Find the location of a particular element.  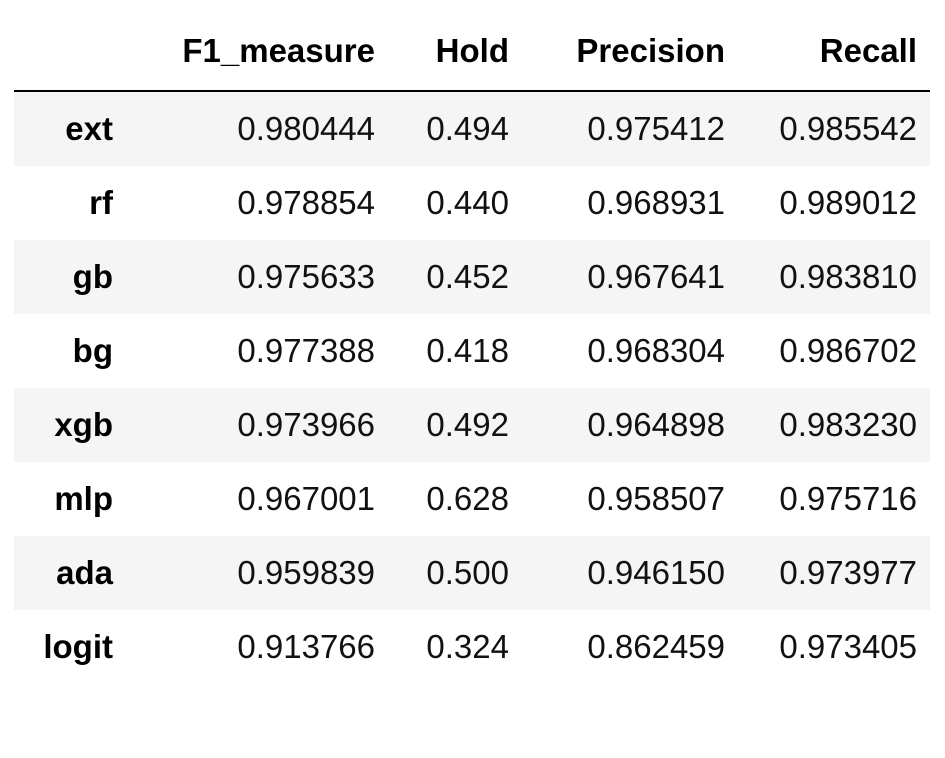

cell-precision: 0.964898 is located at coordinates (656, 424).